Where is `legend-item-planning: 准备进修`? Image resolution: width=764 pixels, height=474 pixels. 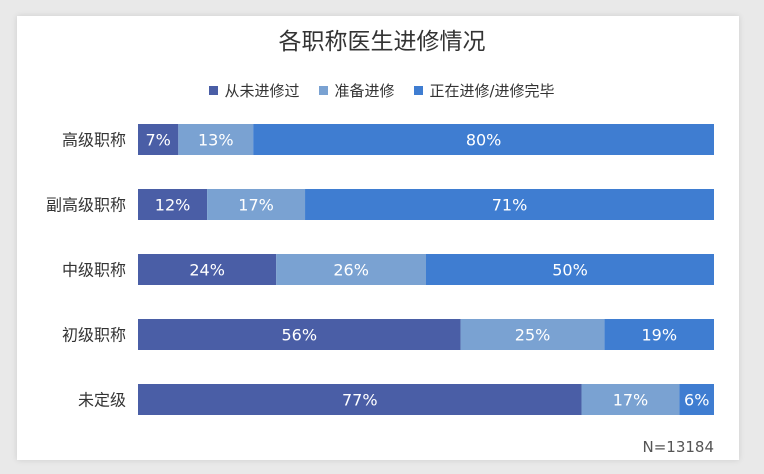 legend-item-planning: 准备进修 is located at coordinates (356, 90).